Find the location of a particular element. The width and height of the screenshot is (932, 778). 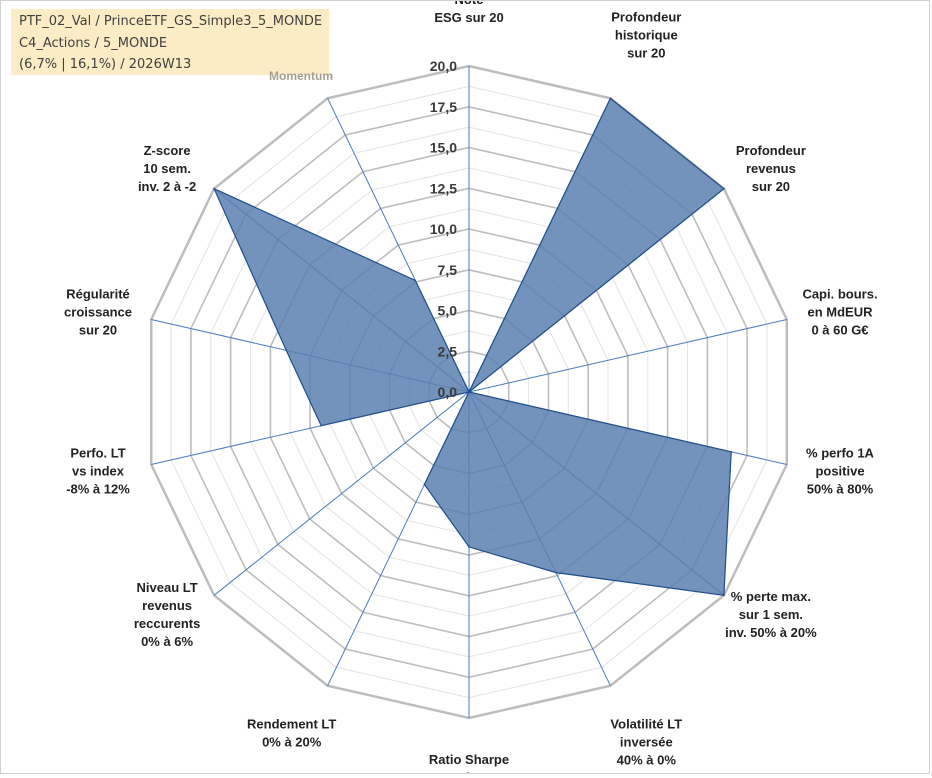

axis-label-line: reccurents is located at coordinates (167, 623).